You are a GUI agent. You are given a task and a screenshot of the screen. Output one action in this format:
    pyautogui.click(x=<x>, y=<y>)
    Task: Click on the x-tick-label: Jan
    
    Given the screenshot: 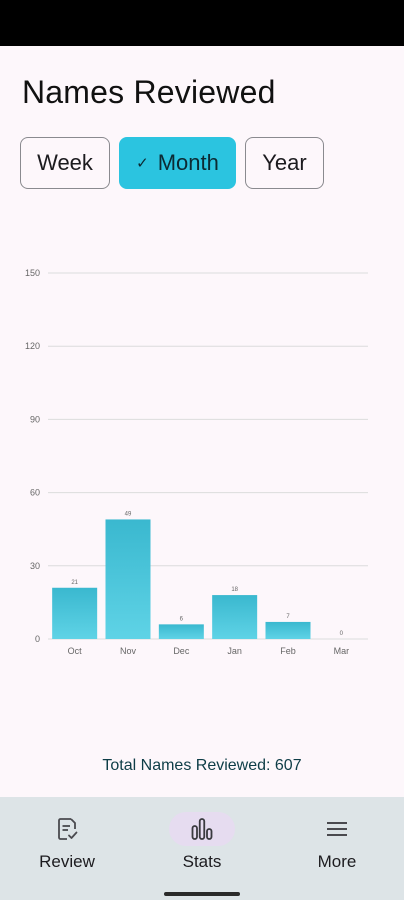 What is the action you would take?
    pyautogui.click(x=234, y=651)
    